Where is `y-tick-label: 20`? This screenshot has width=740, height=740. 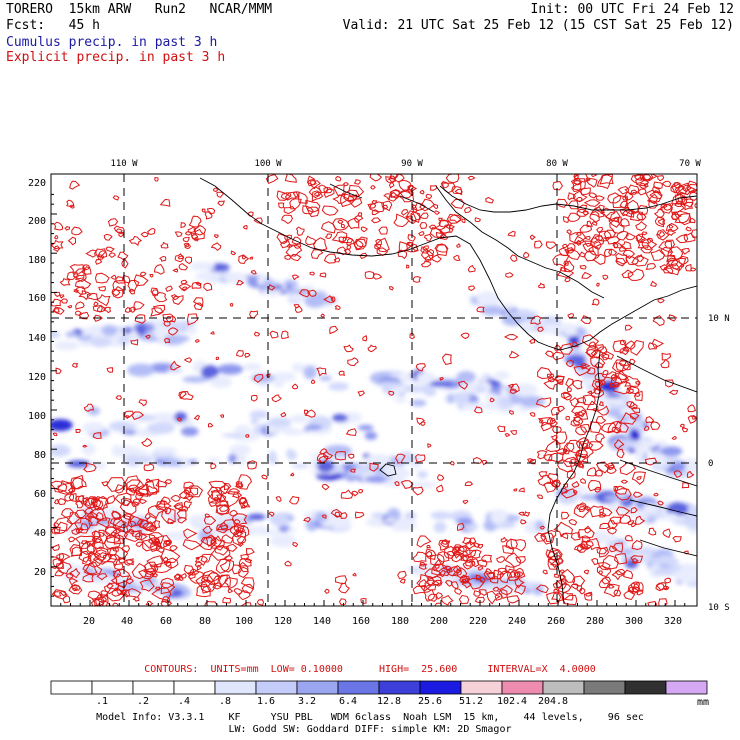
y-tick-label: 20 is located at coordinates (40, 572).